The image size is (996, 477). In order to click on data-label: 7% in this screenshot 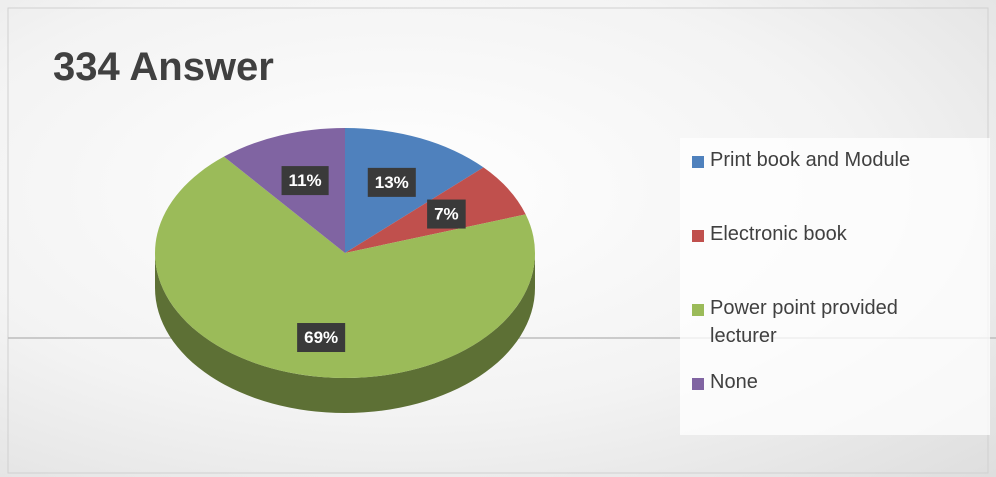, I will do `click(446, 214)`.